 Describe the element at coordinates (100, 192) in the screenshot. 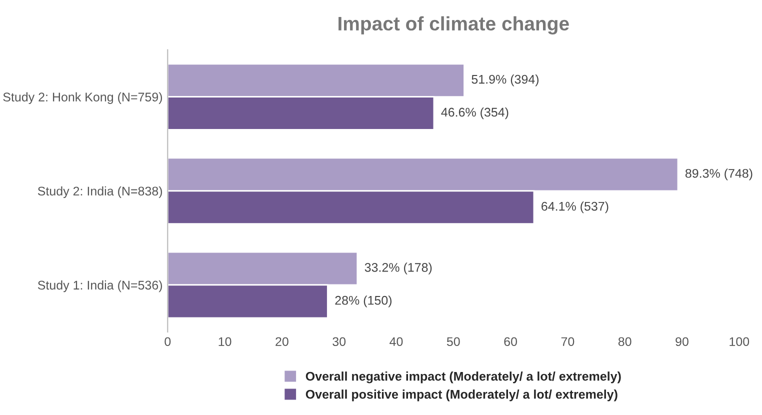

I see `y-tick-label: Study 2: India (N=838)` at that location.